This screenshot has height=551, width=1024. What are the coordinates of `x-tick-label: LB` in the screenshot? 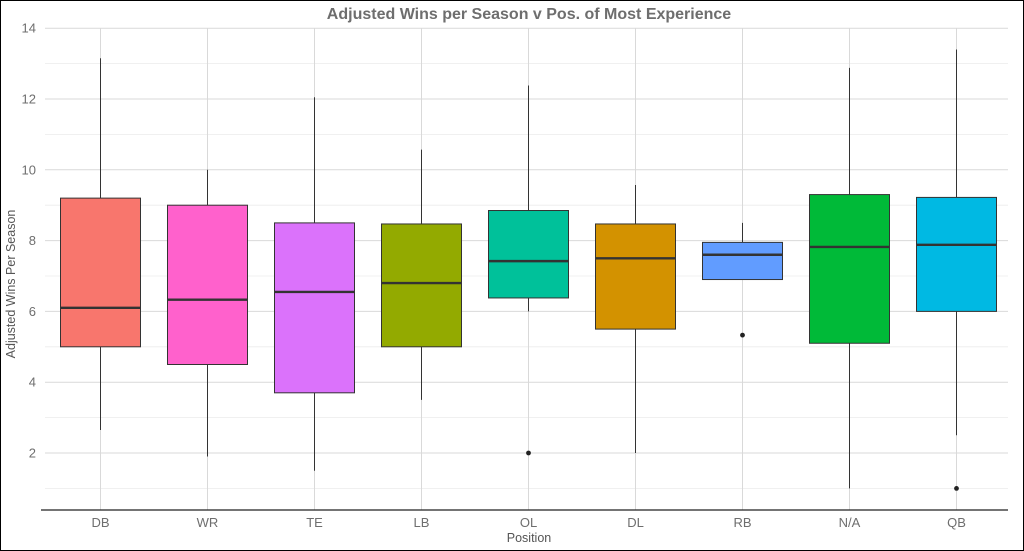 It's located at (422, 522).